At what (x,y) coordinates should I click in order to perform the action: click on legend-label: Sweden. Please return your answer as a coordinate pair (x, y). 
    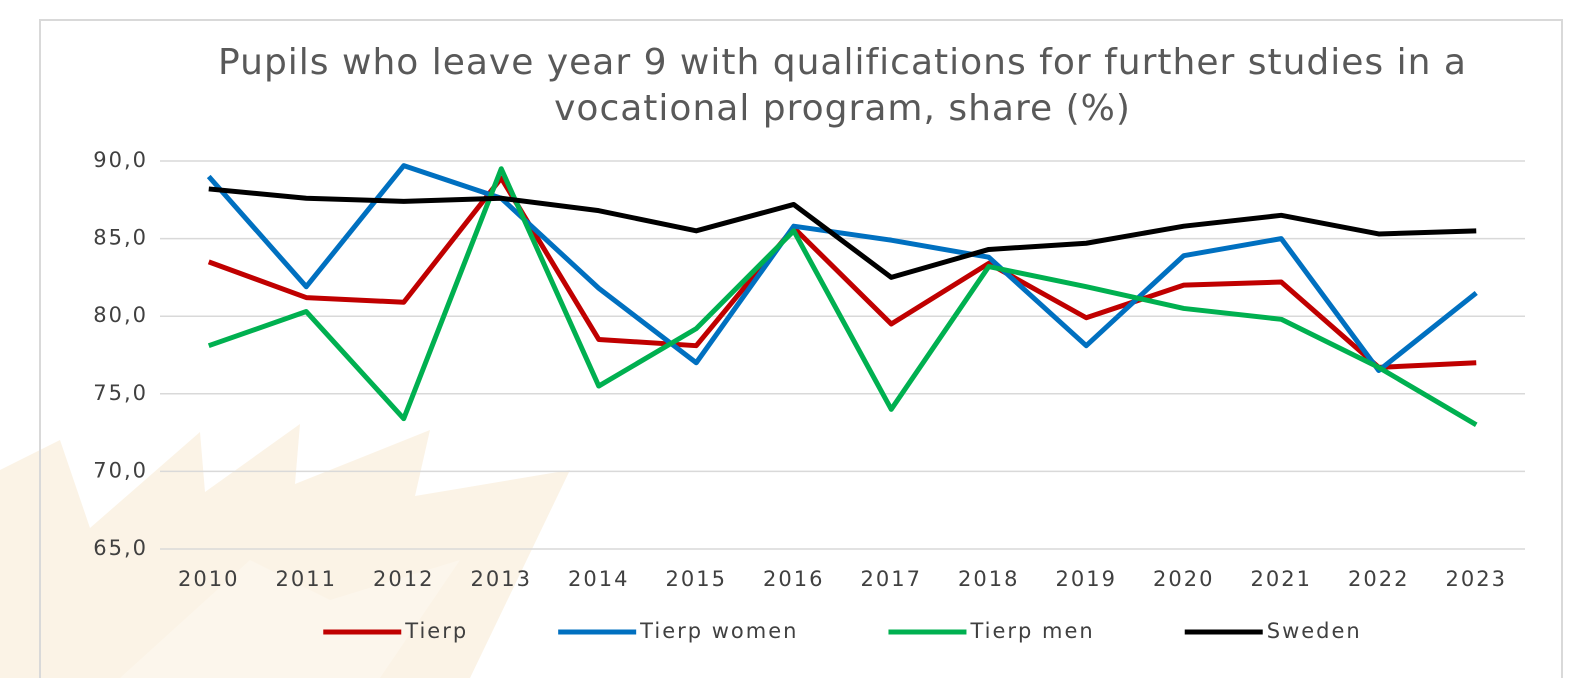
    Looking at the image, I should click on (1314, 631).